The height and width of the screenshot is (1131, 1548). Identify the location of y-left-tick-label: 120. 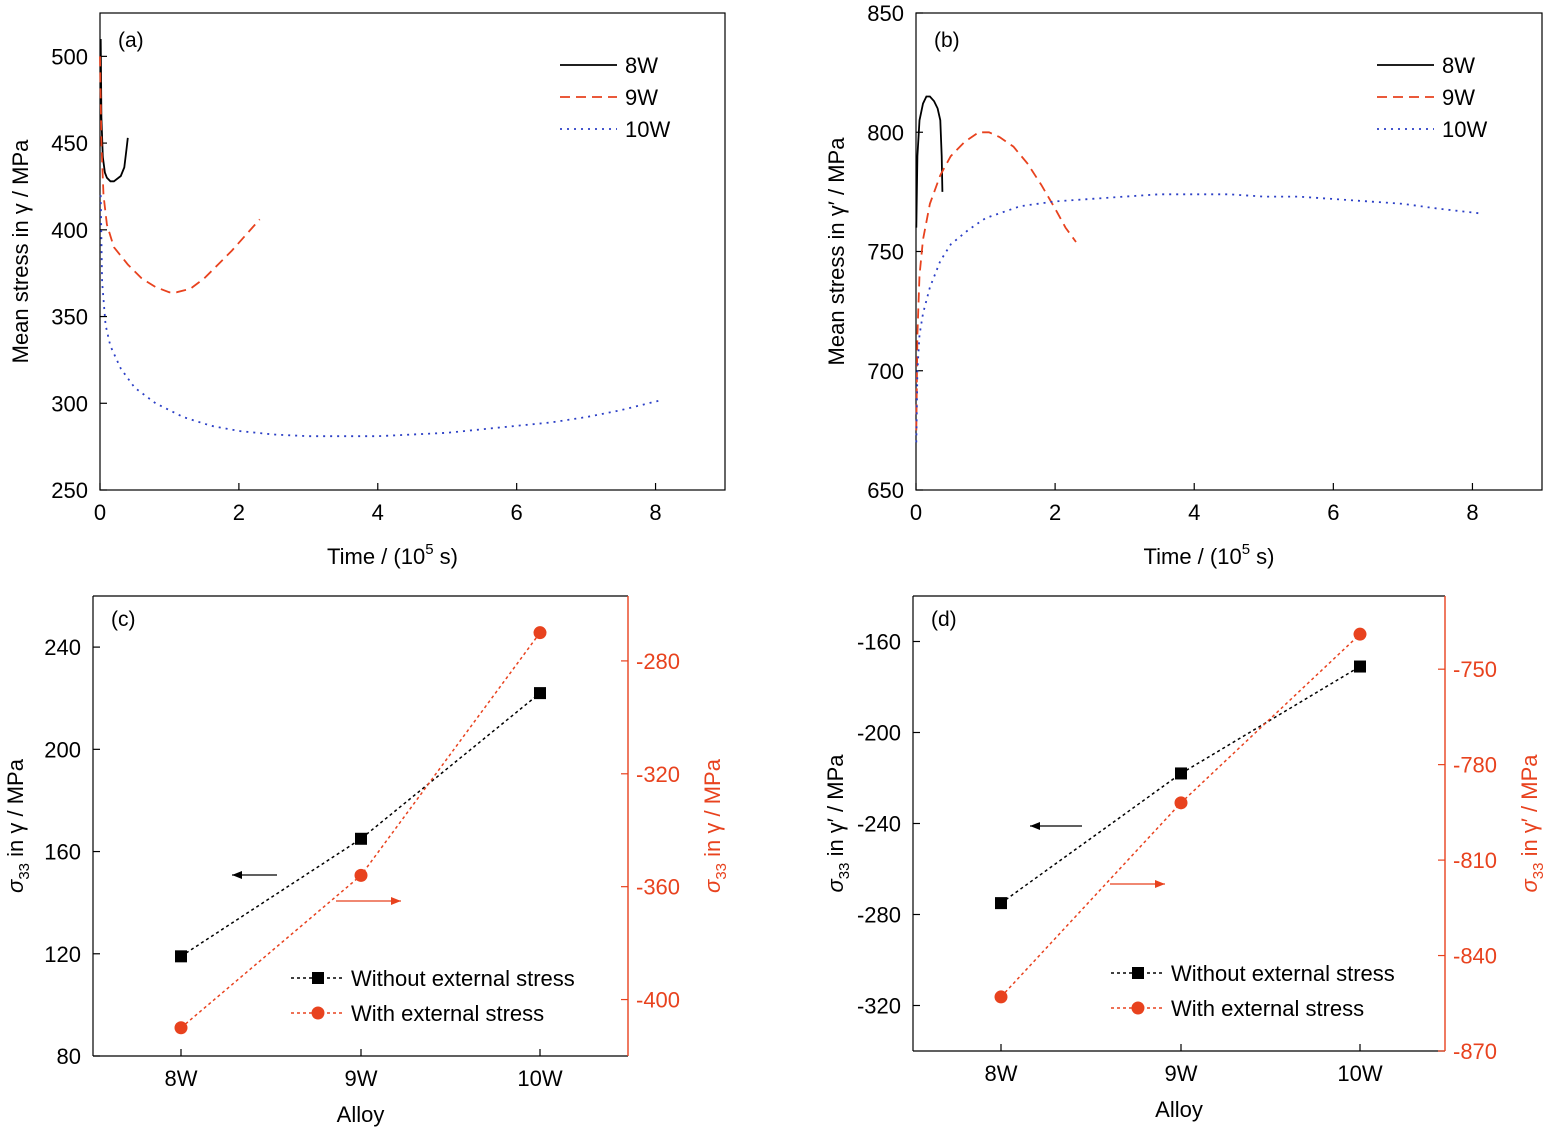
(62, 954).